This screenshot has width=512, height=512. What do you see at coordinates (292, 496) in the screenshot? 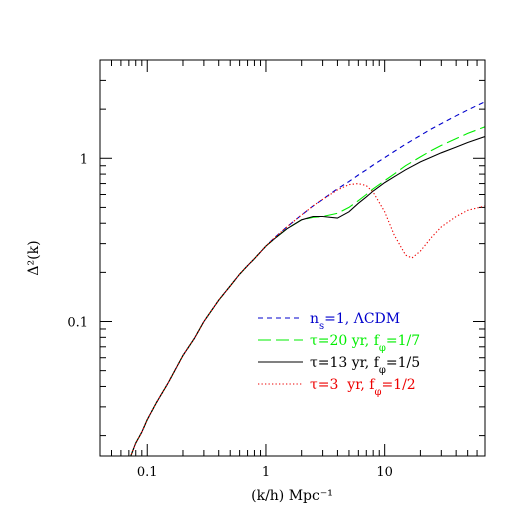
I see `x-axis-label: (k/h) Mpc⁻¹` at bounding box center [292, 496].